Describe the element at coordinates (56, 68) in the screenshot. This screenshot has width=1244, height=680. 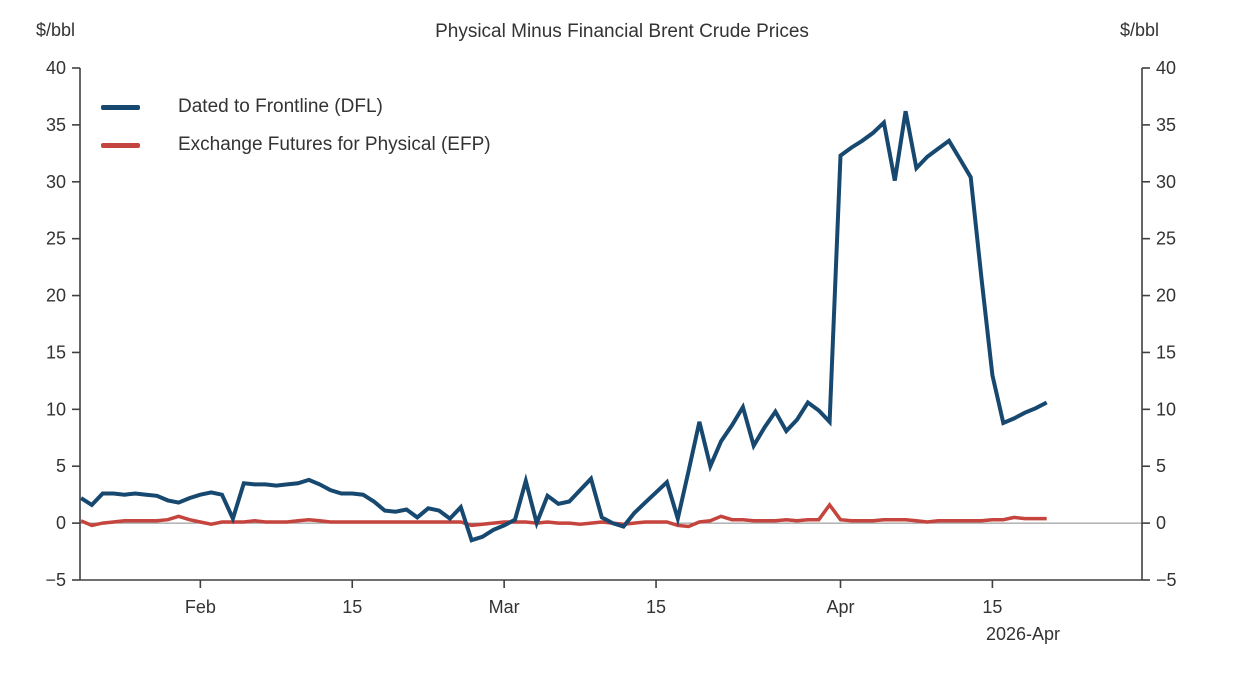
I see `y-tick-label-left: 40` at that location.